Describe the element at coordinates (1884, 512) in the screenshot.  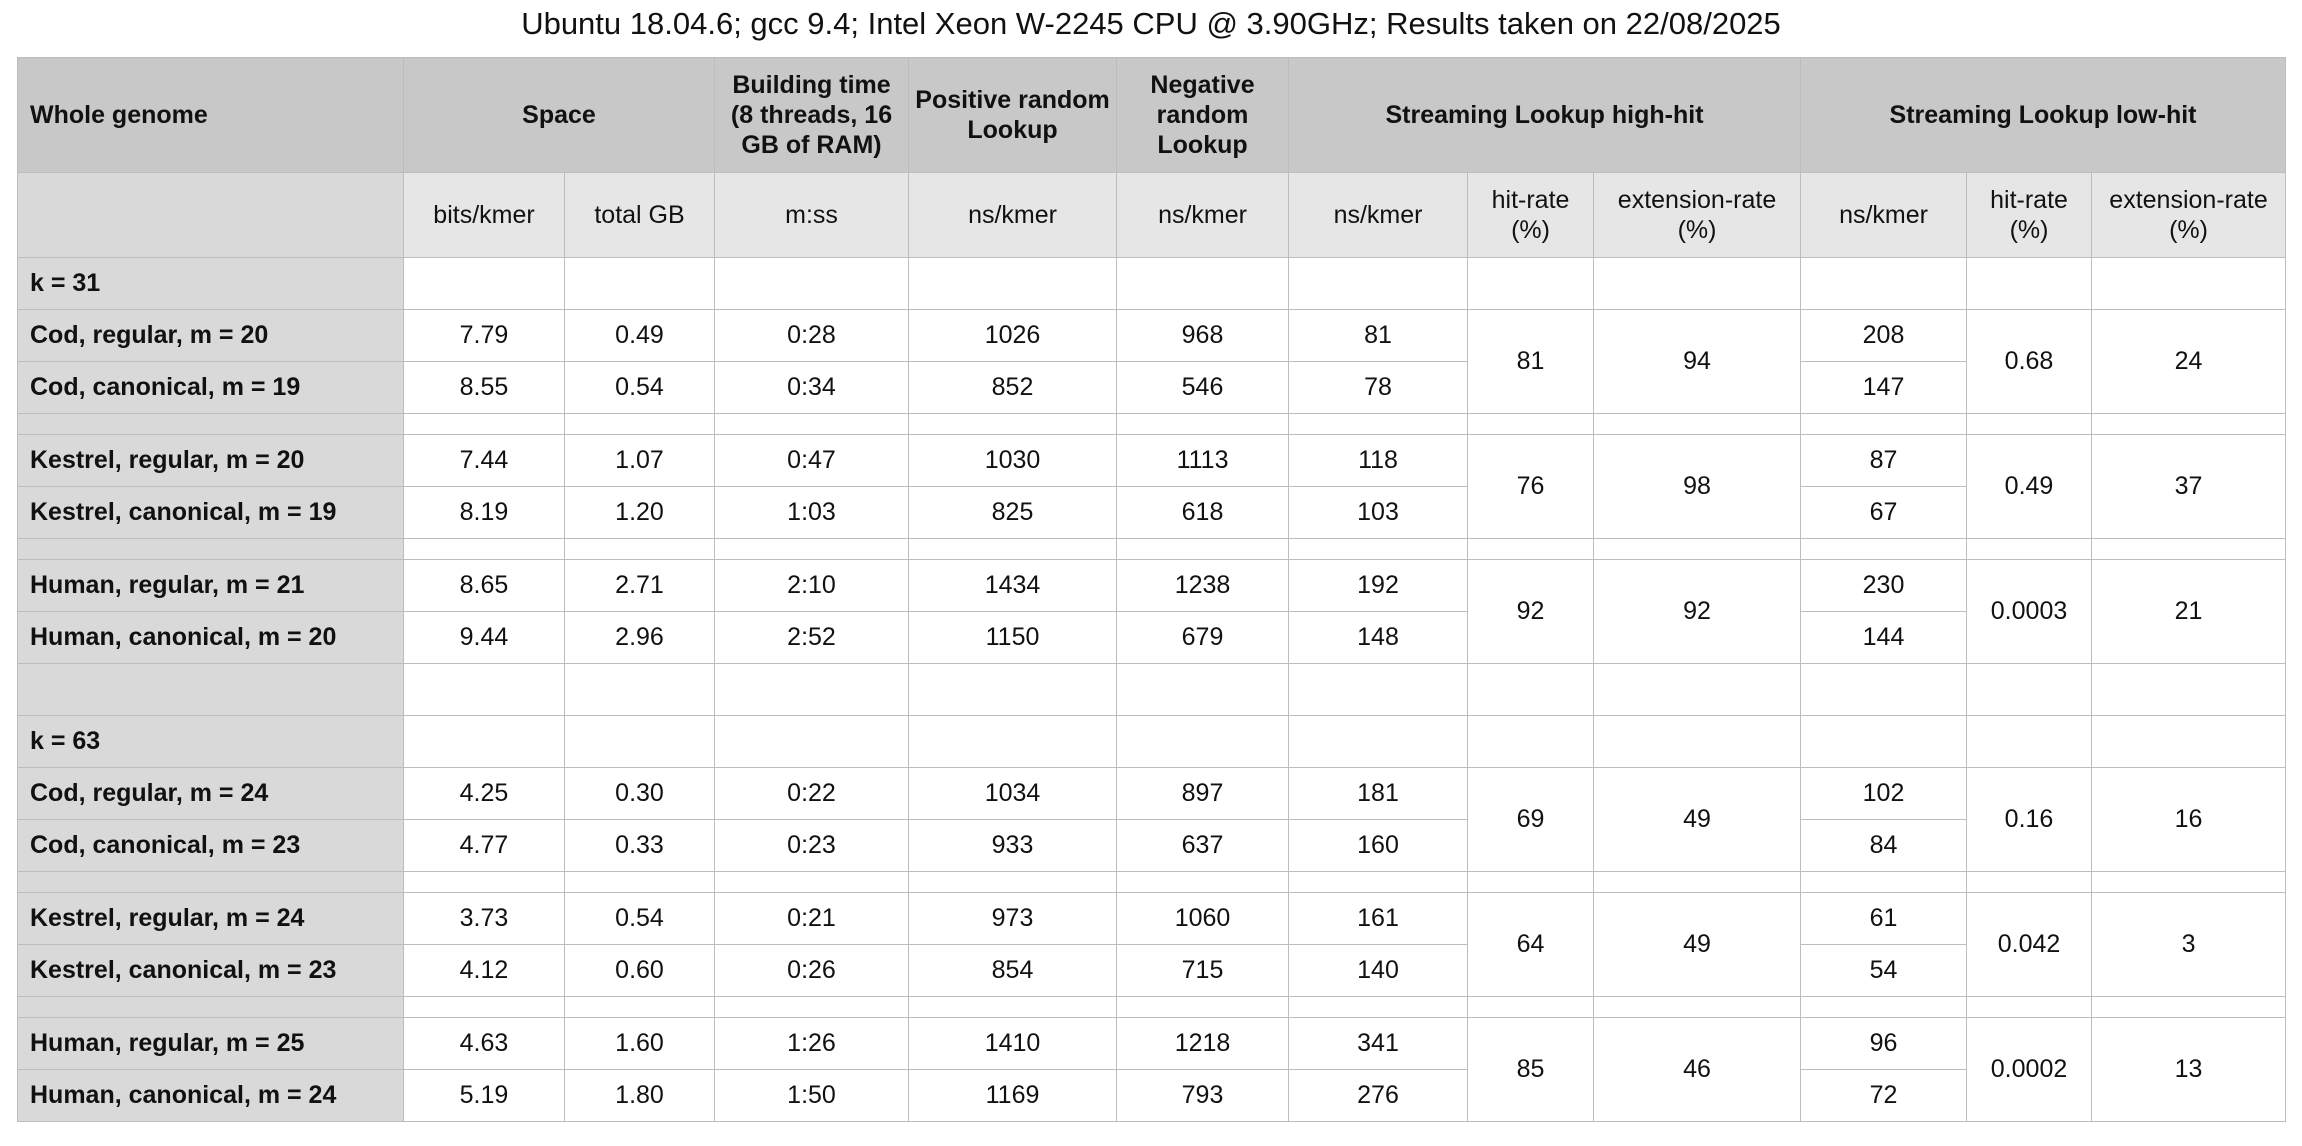
I see `streaming-low-ns-cell: 67` at that location.